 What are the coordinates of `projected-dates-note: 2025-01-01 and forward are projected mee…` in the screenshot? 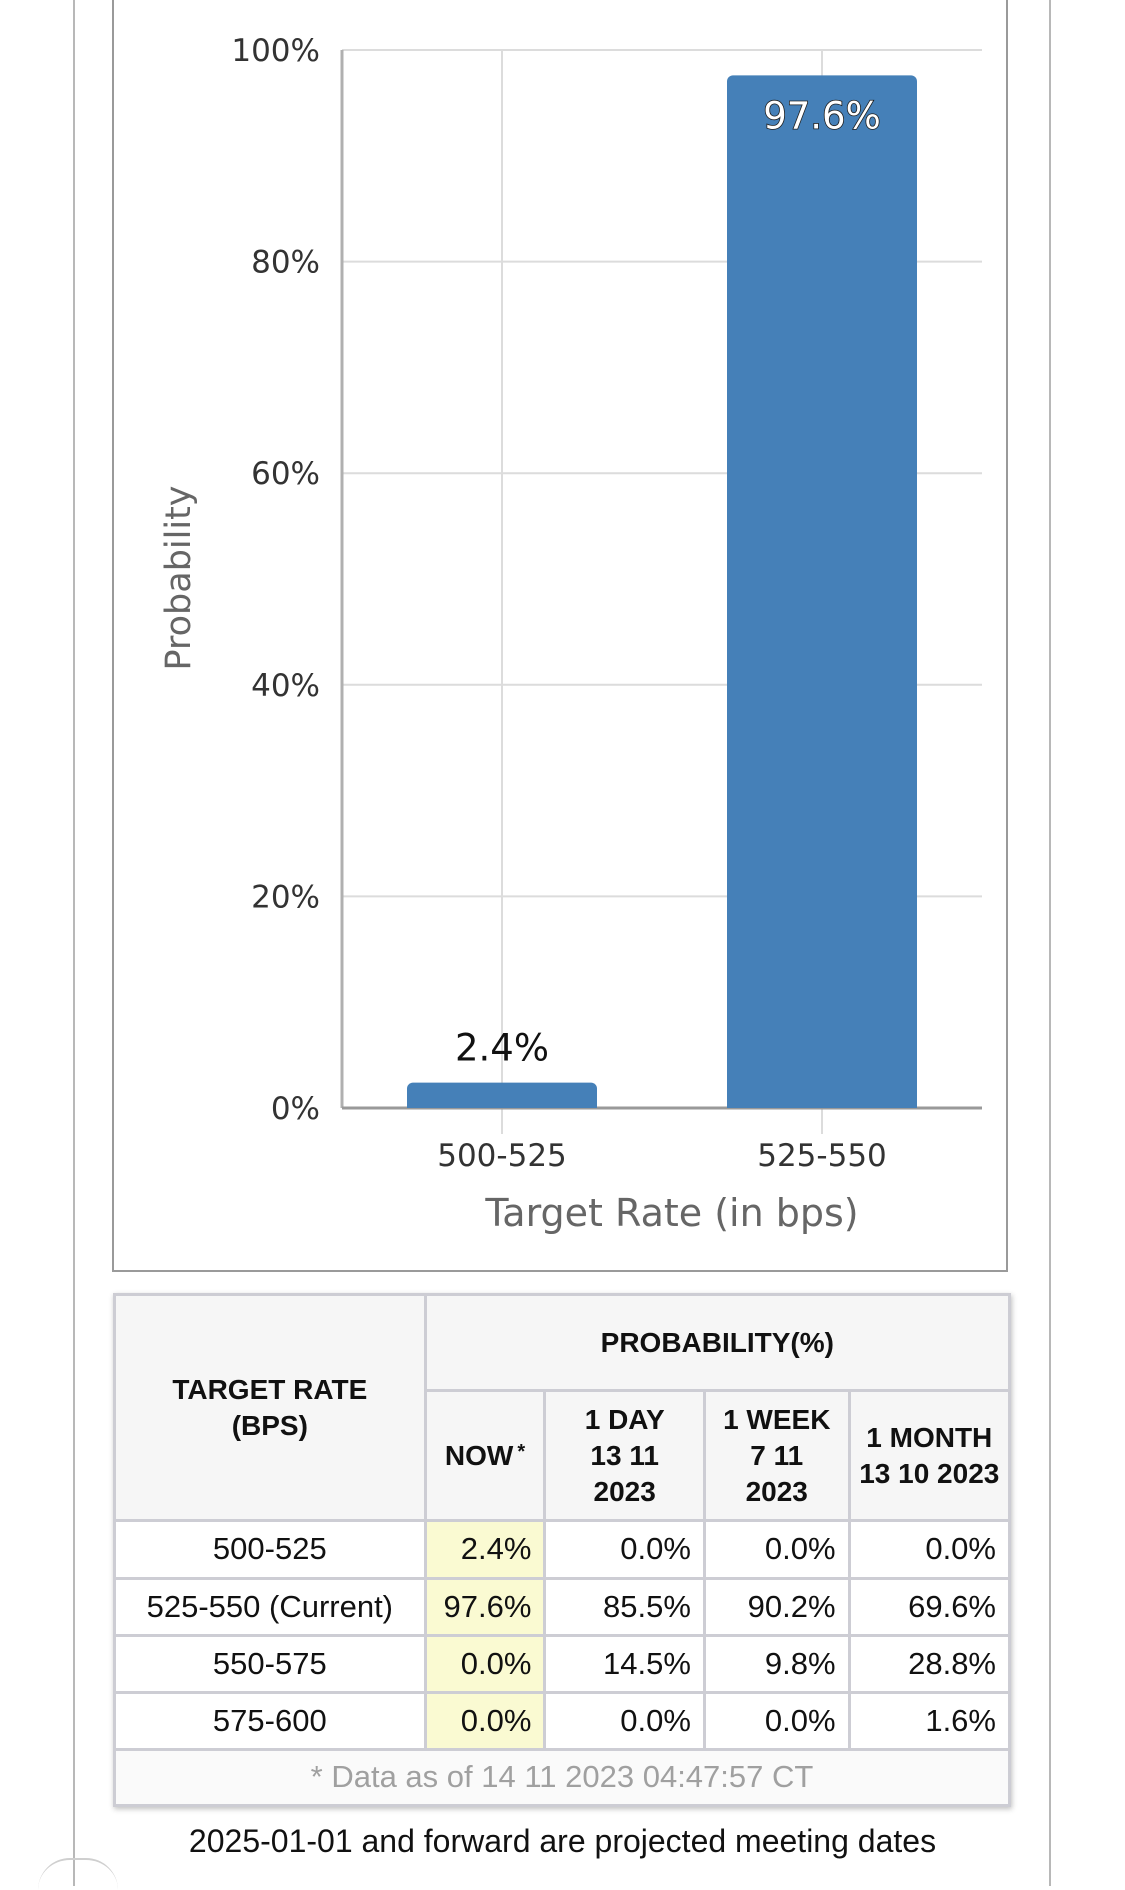 It's located at (562, 1841).